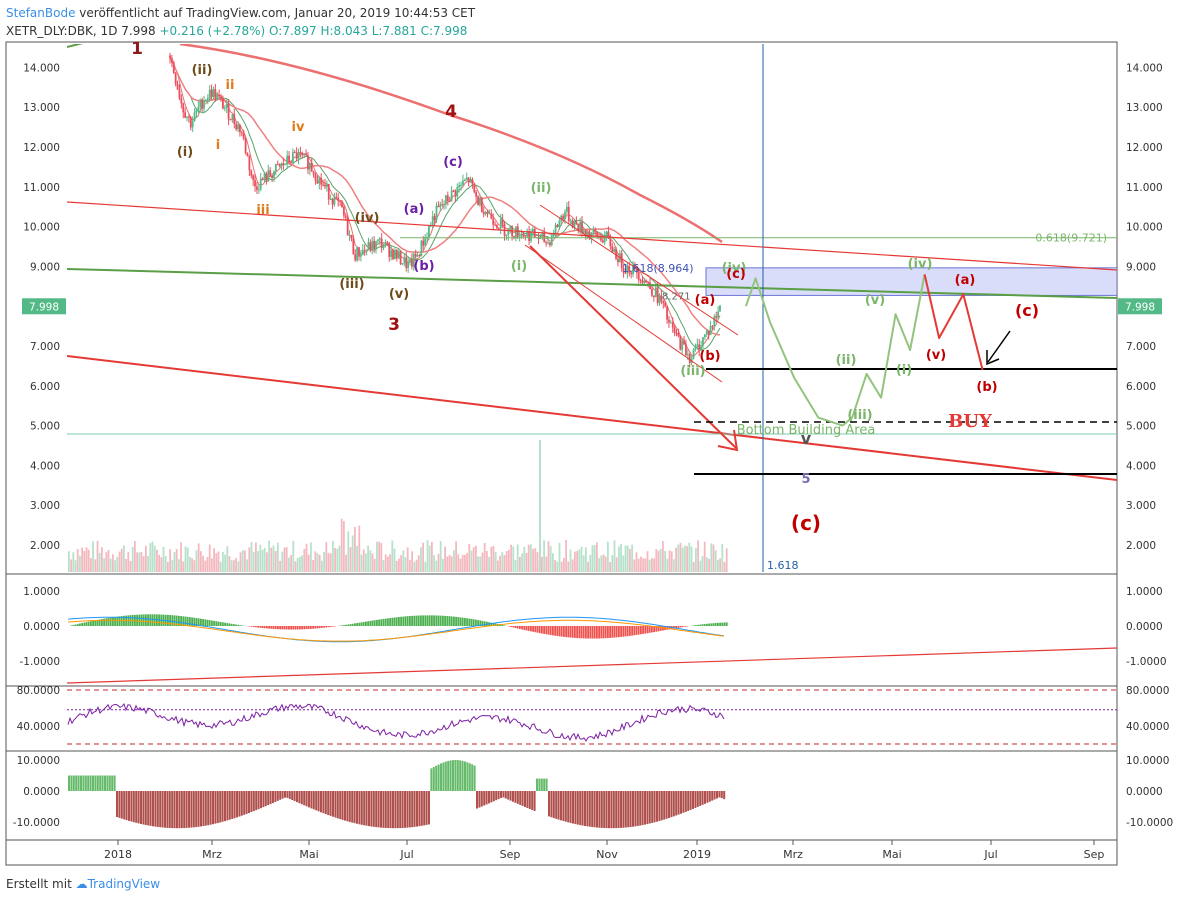 This screenshot has width=1185, height=902. Describe the element at coordinates (38, 691) in the screenshot. I see `rsi-tick-left: 80.0000` at that location.